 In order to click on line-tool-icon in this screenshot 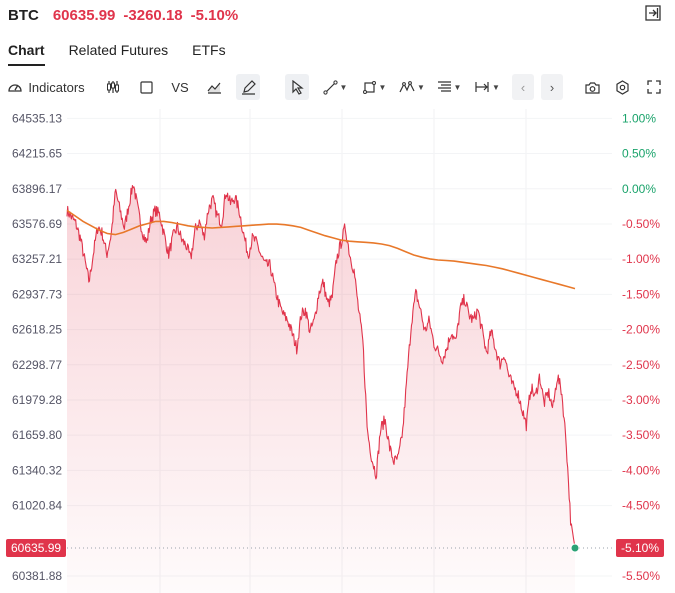, I will do `click(330, 87)`.